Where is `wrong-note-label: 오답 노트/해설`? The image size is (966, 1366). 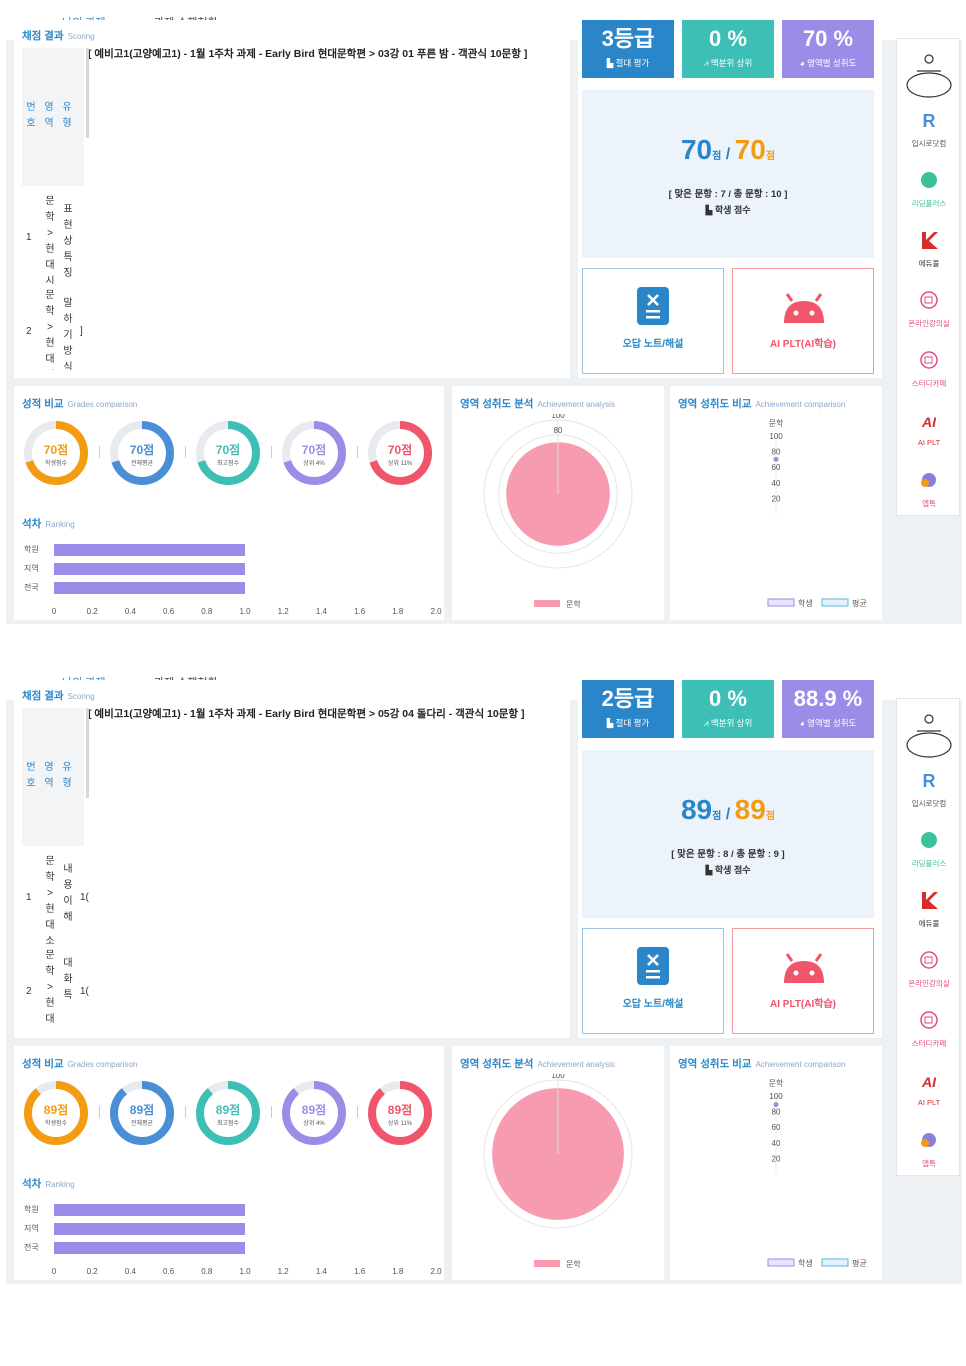 wrong-note-label: 오답 노트/해설 is located at coordinates (653, 344).